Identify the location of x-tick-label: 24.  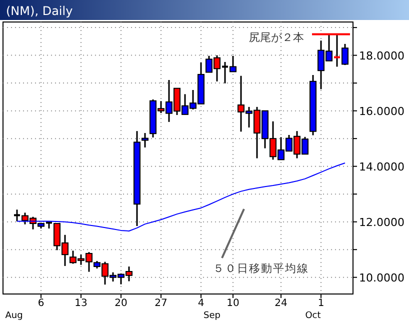
(281, 303).